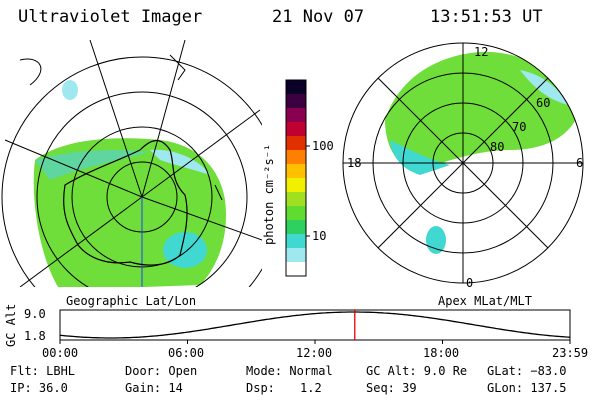 This screenshot has width=600, height=400. I want to click on alt-ytick-max: 9.0, so click(35, 314).